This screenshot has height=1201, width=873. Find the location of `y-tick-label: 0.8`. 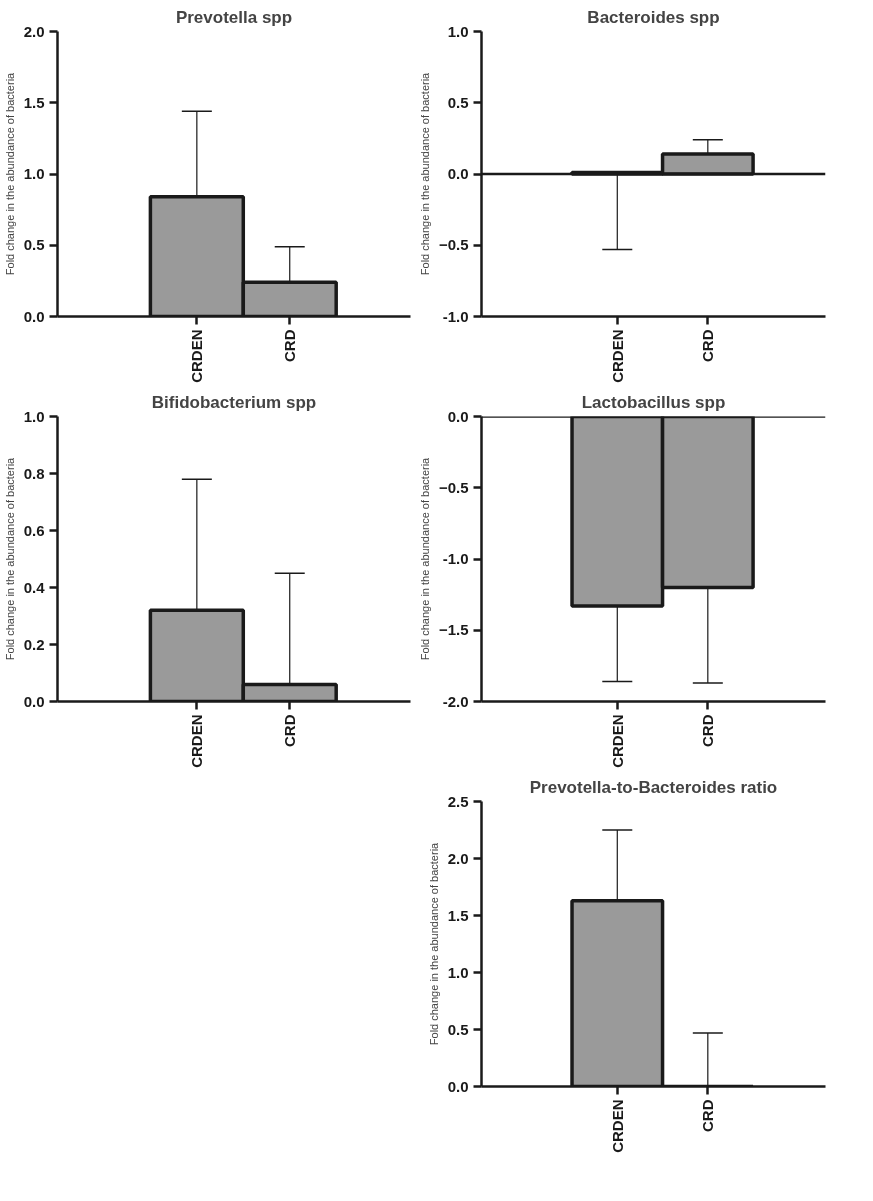

y-tick-label: 0.8 is located at coordinates (34, 473).